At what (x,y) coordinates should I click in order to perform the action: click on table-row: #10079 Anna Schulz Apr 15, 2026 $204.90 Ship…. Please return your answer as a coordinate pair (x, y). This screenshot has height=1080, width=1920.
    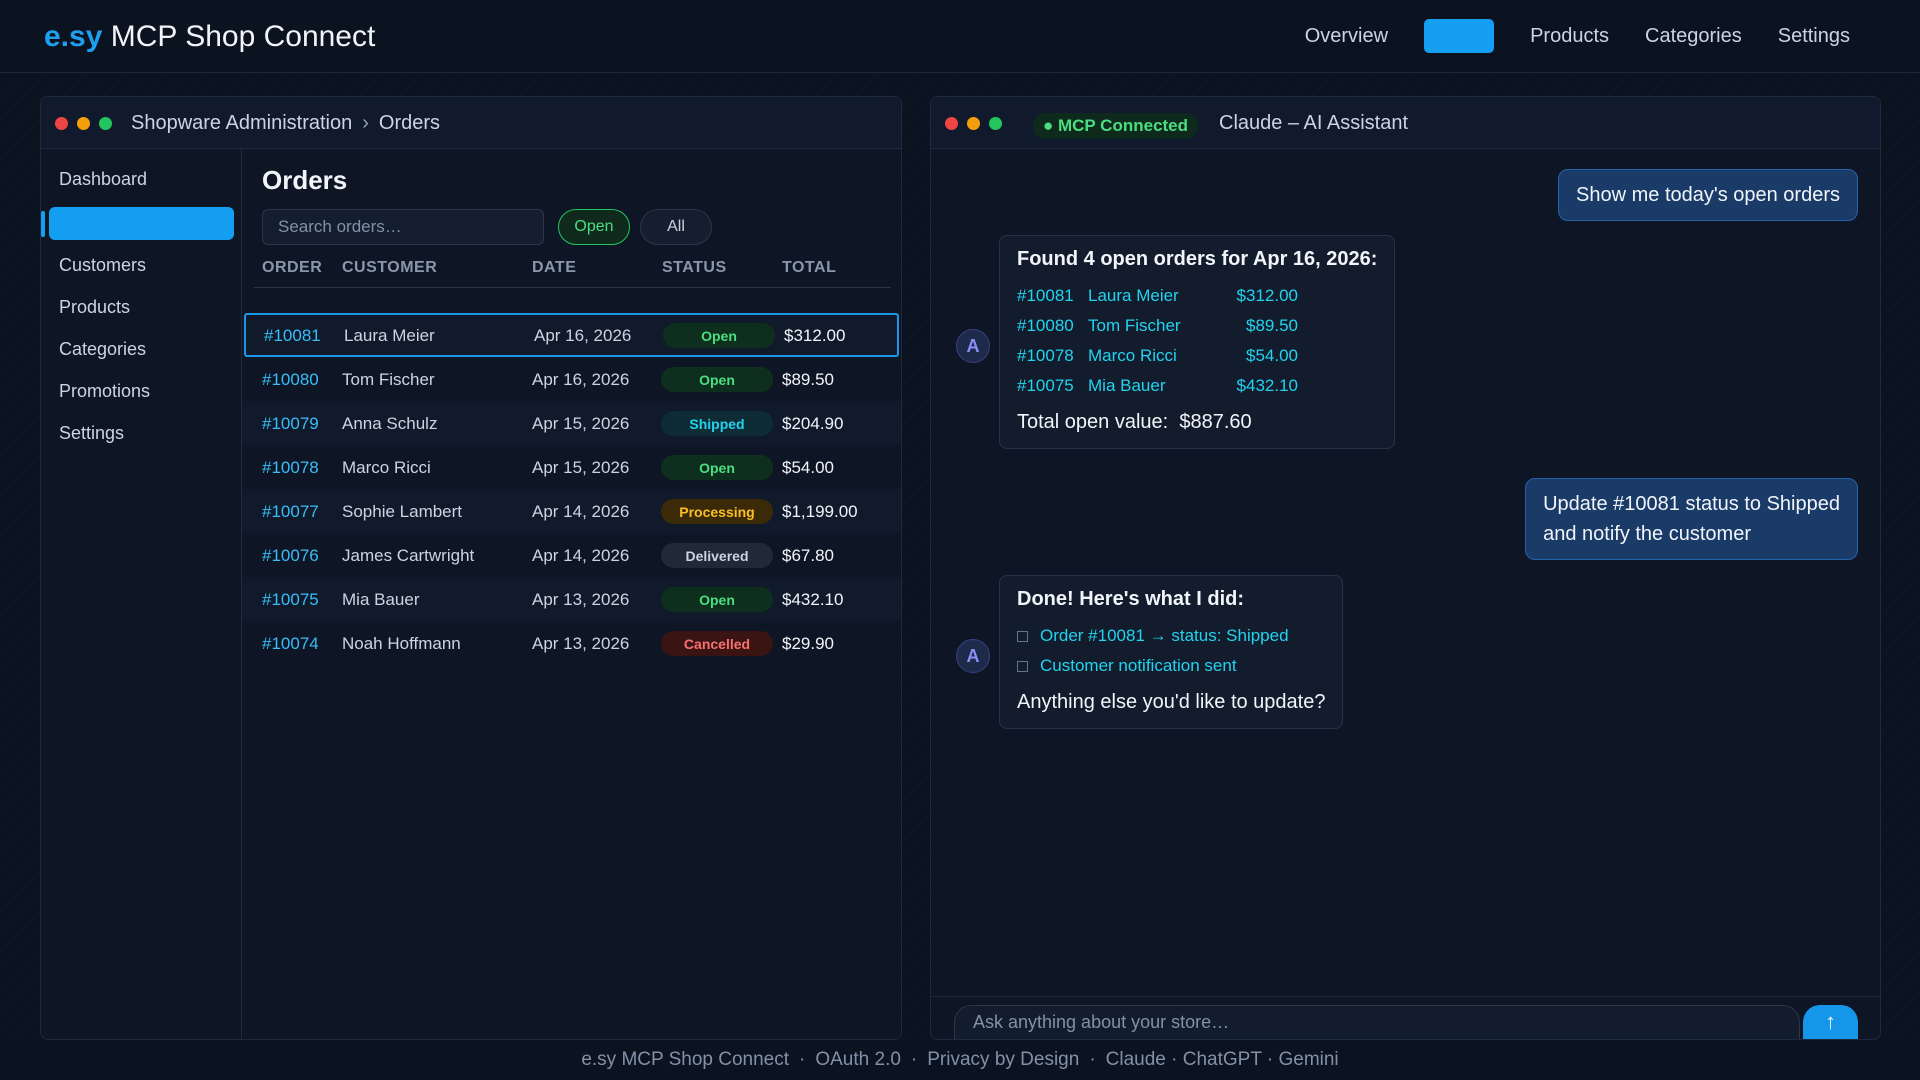
    Looking at the image, I should click on (571, 423).